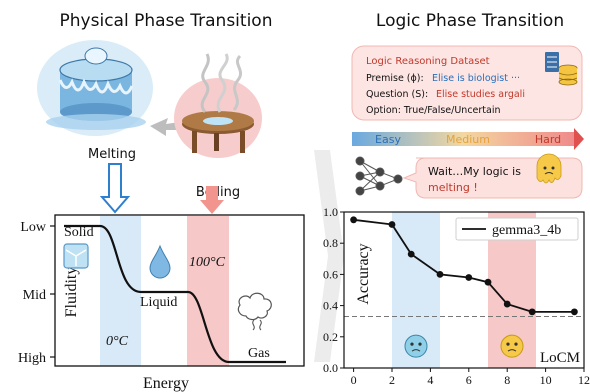  What do you see at coordinates (117, 341) in the screenshot?
I see `temp-zero-label: 0°C` at bounding box center [117, 341].